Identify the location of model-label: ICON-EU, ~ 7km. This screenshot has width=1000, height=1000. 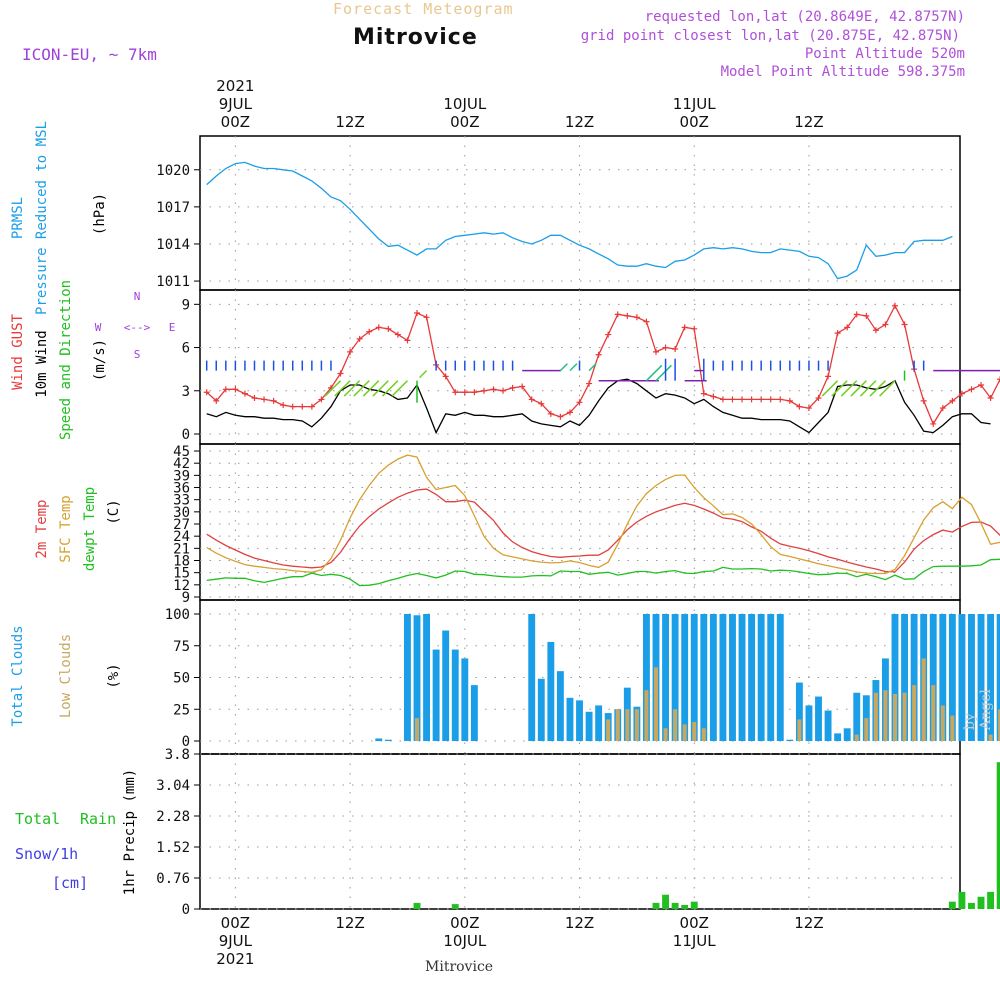
(89, 54).